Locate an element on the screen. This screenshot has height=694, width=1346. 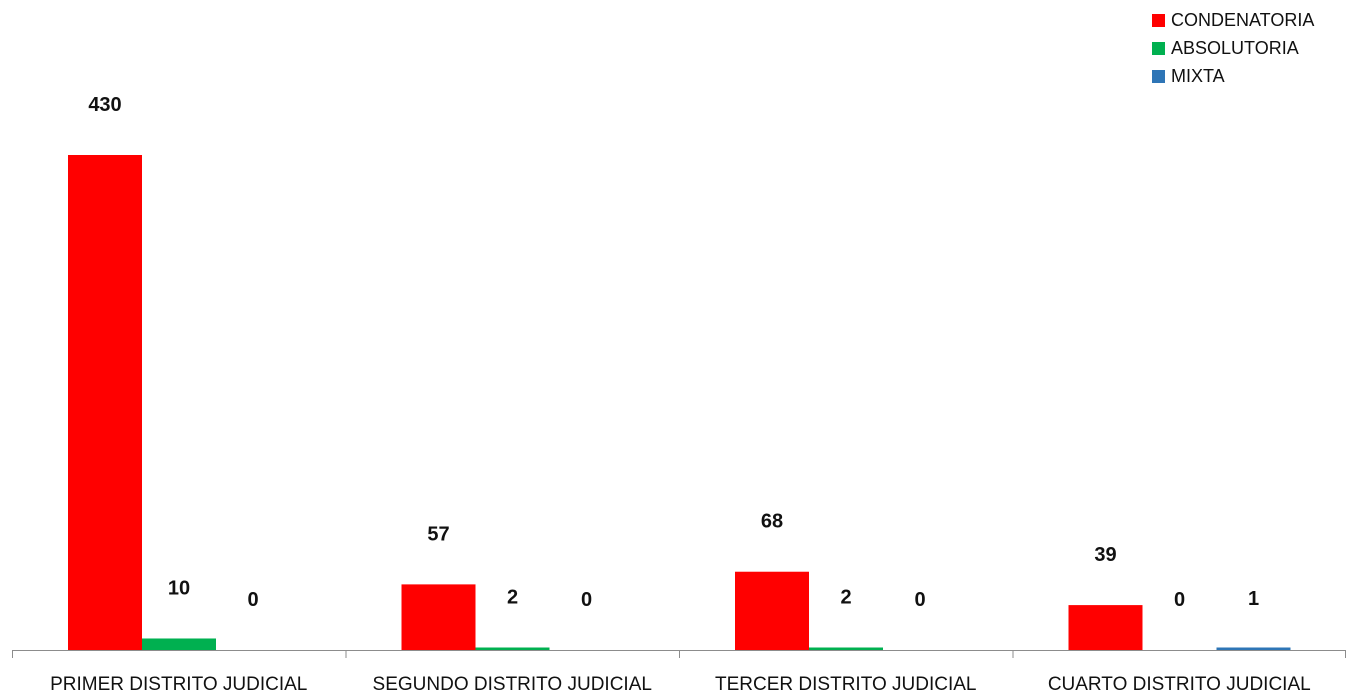
legend-label-mixta: MIXTA is located at coordinates (1198, 75).